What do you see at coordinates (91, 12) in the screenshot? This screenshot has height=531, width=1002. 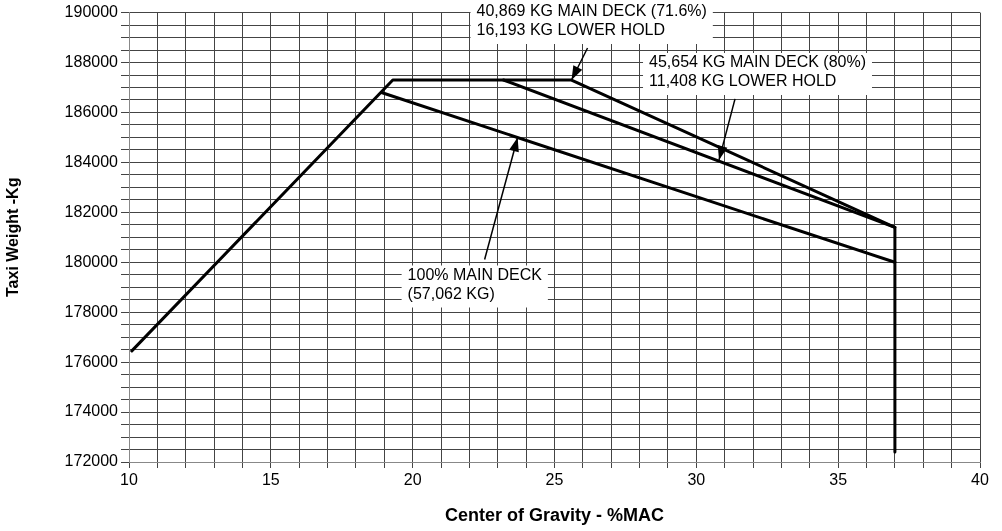 I see `y-tick-label: 190000` at bounding box center [91, 12].